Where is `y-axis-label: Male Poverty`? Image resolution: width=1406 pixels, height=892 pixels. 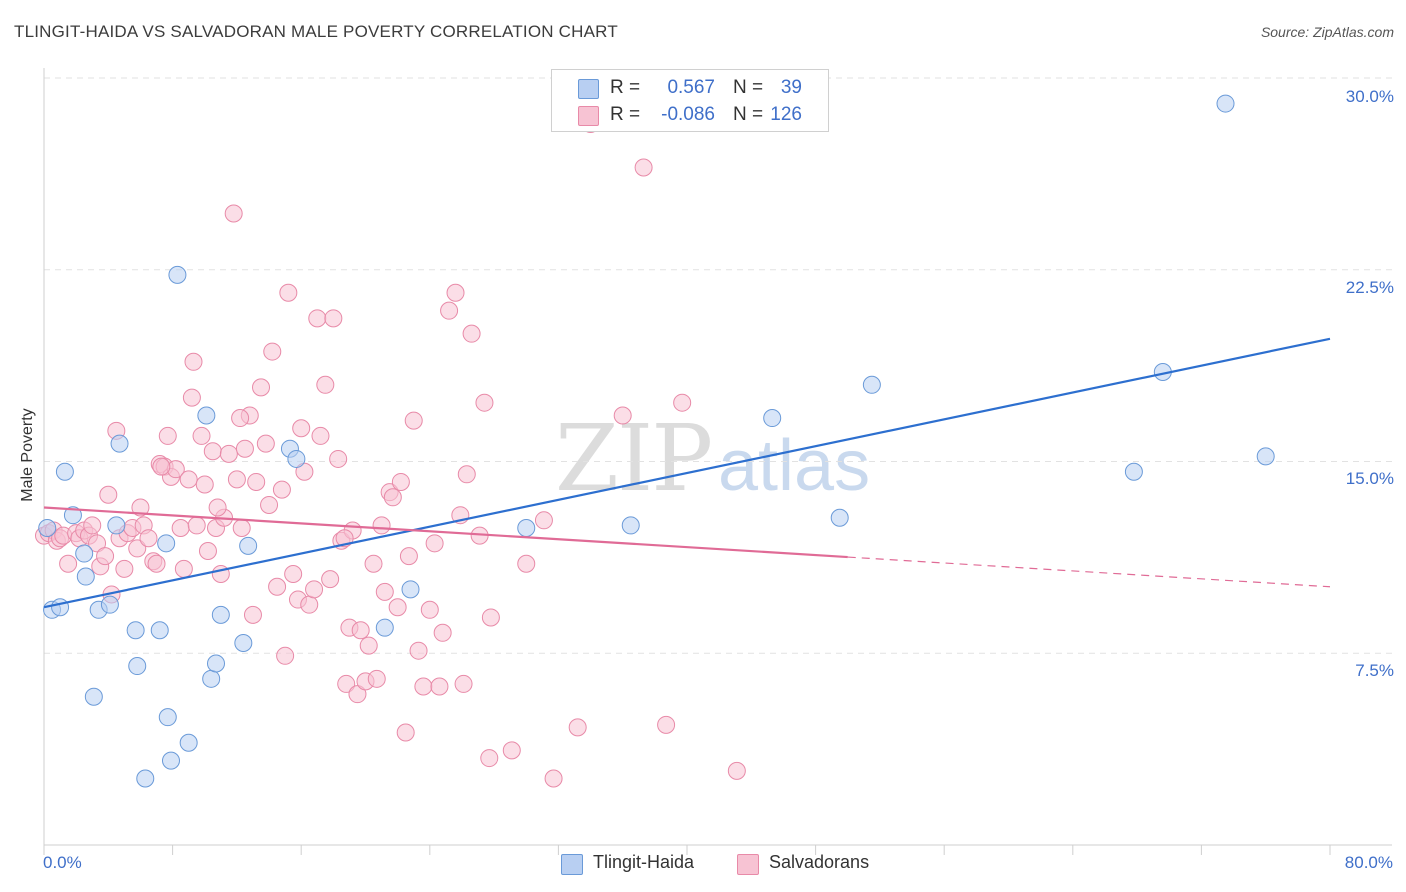
y-axis-label: Male Poverty is located at coordinates (27, 455).